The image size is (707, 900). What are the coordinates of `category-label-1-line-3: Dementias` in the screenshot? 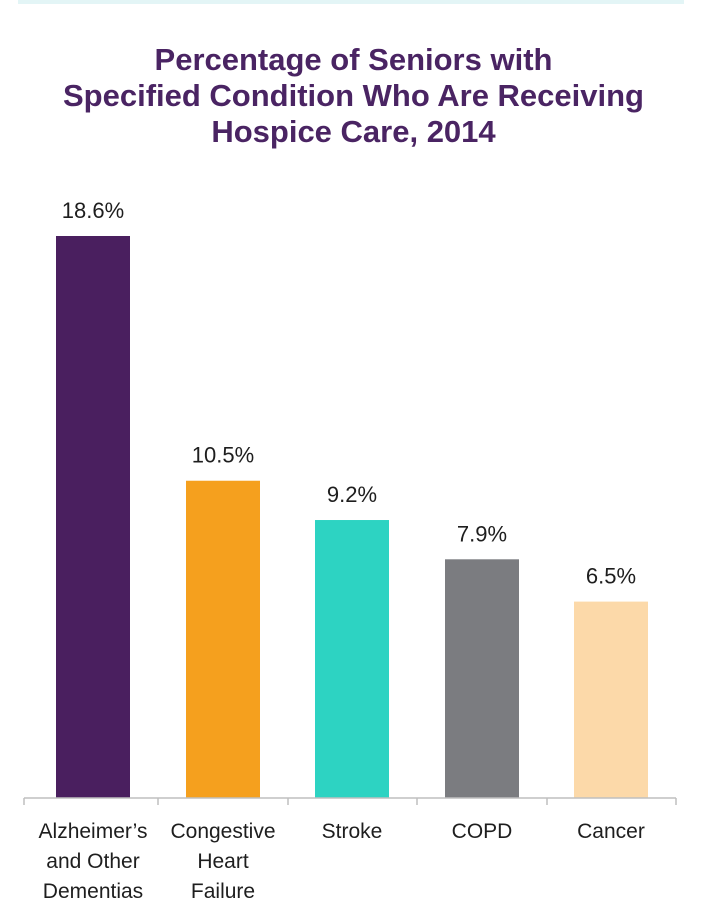 It's located at (93, 890).